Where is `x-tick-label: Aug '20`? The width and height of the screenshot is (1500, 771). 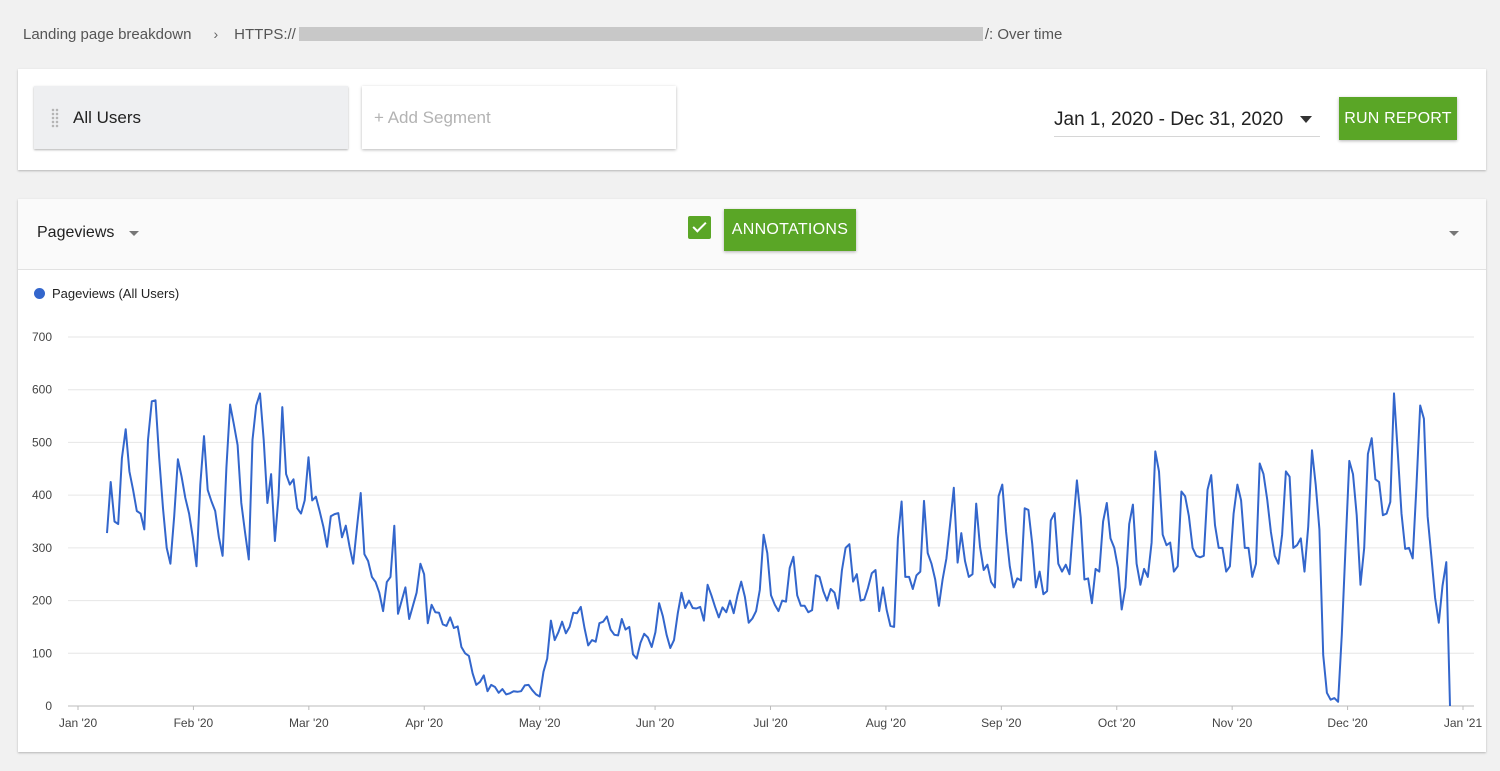
x-tick-label: Aug '20 is located at coordinates (886, 723).